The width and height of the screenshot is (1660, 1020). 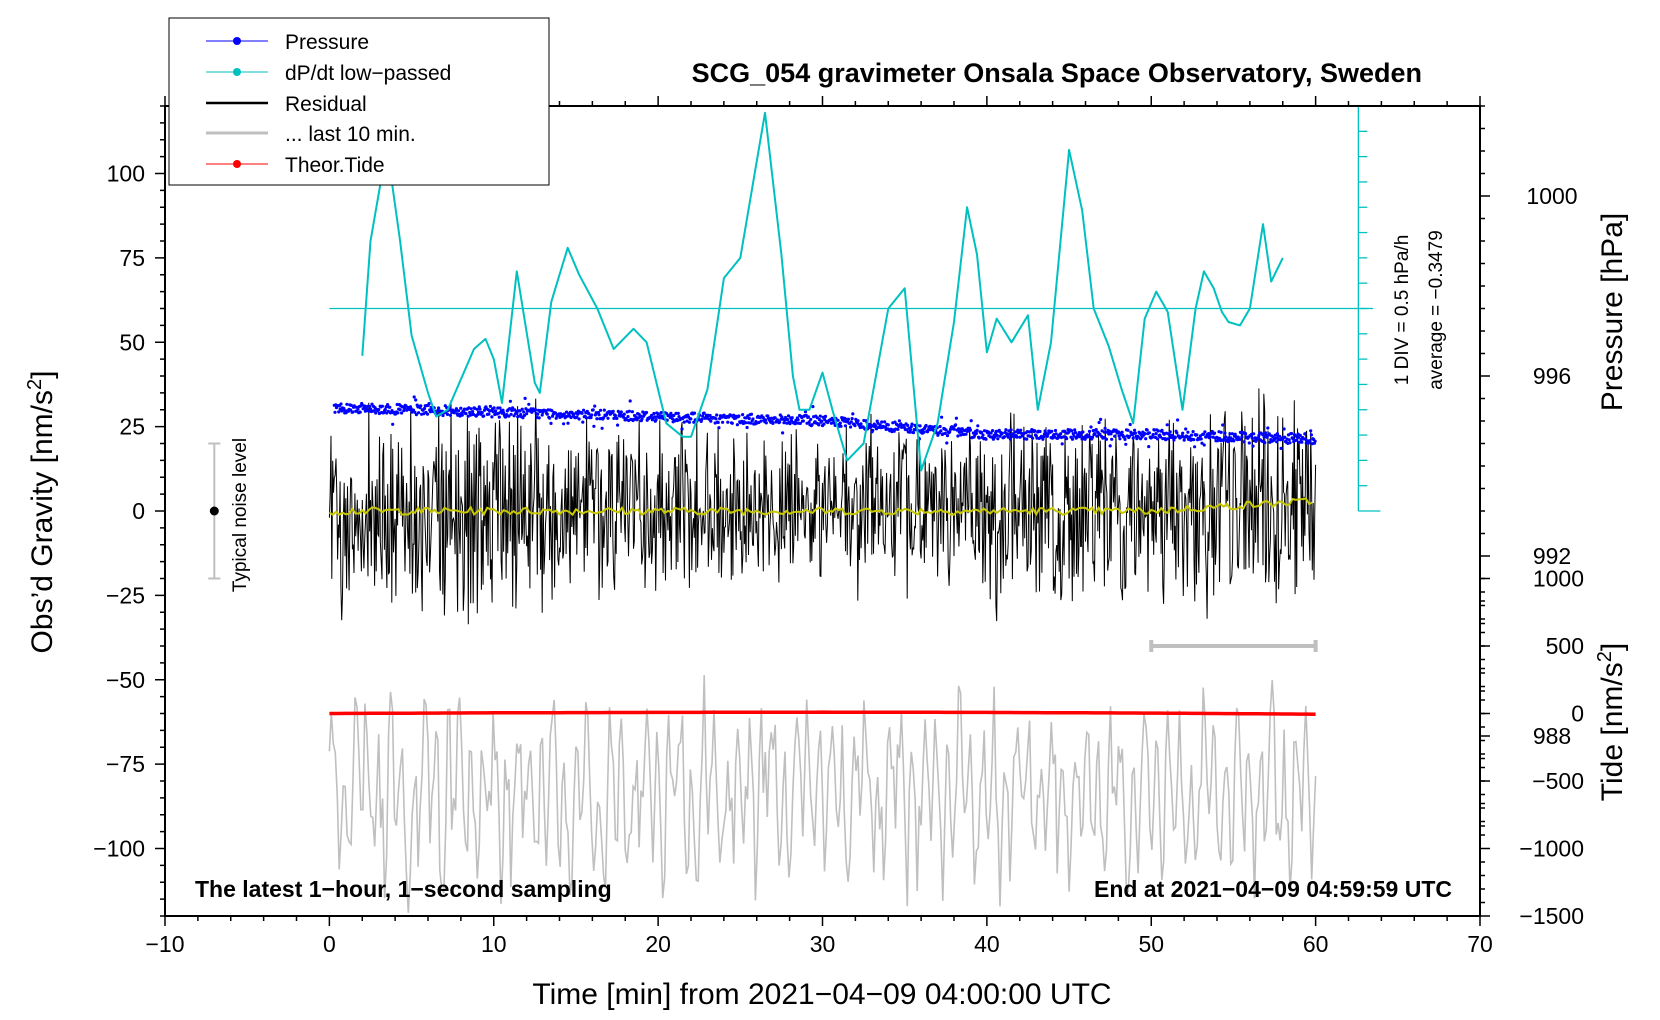 What do you see at coordinates (494, 944) in the screenshot?
I see `x-tick-label: 10` at bounding box center [494, 944].